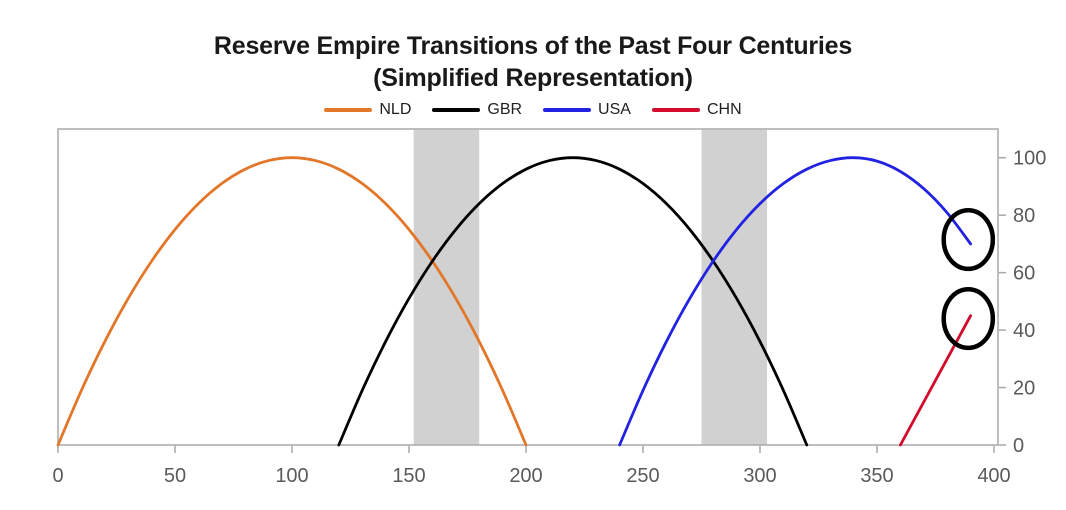 This screenshot has width=1066, height=510. What do you see at coordinates (533, 110) in the screenshot?
I see `chart-legend: NLD GBR USA CHN` at bounding box center [533, 110].